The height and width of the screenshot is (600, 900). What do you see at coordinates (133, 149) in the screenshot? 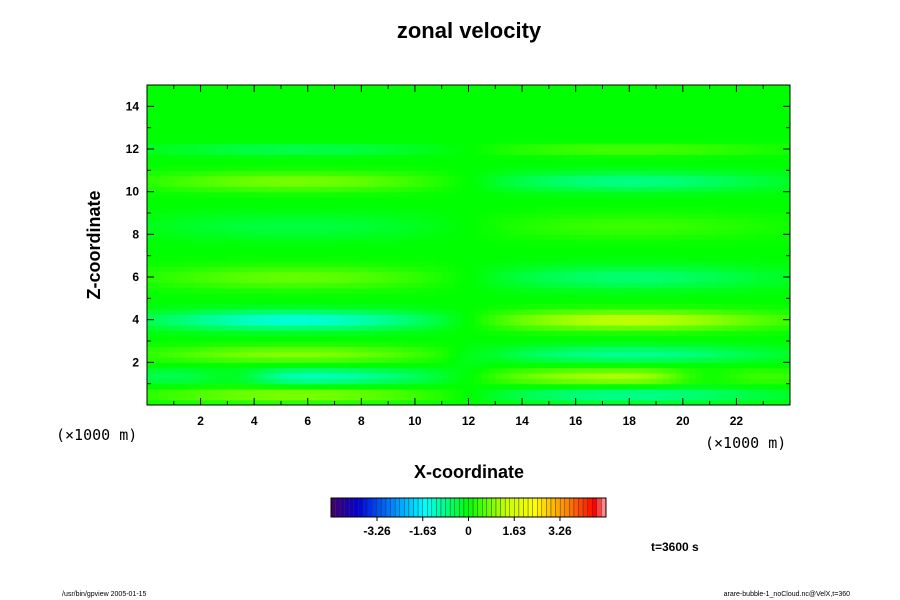
I see `y-tick-label: 12` at bounding box center [133, 149].